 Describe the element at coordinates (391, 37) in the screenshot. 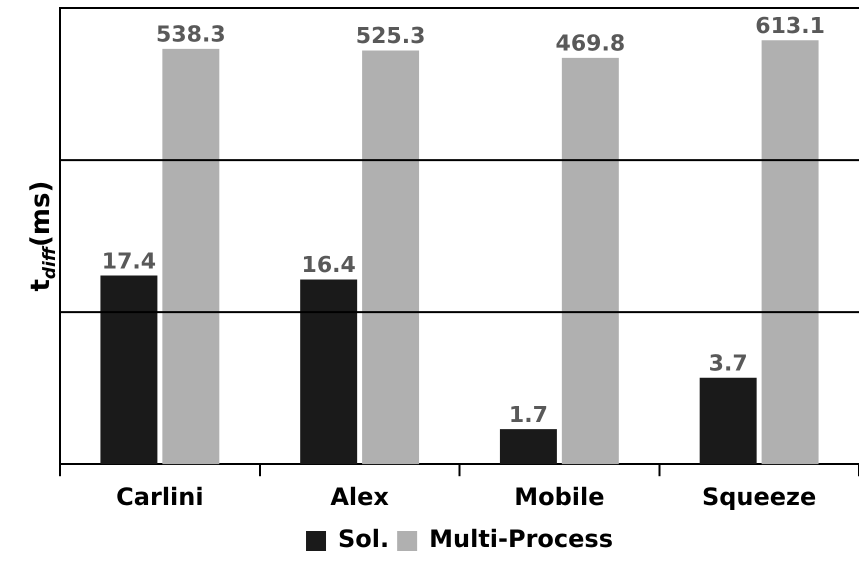

I see `data-label: 525.3` at that location.